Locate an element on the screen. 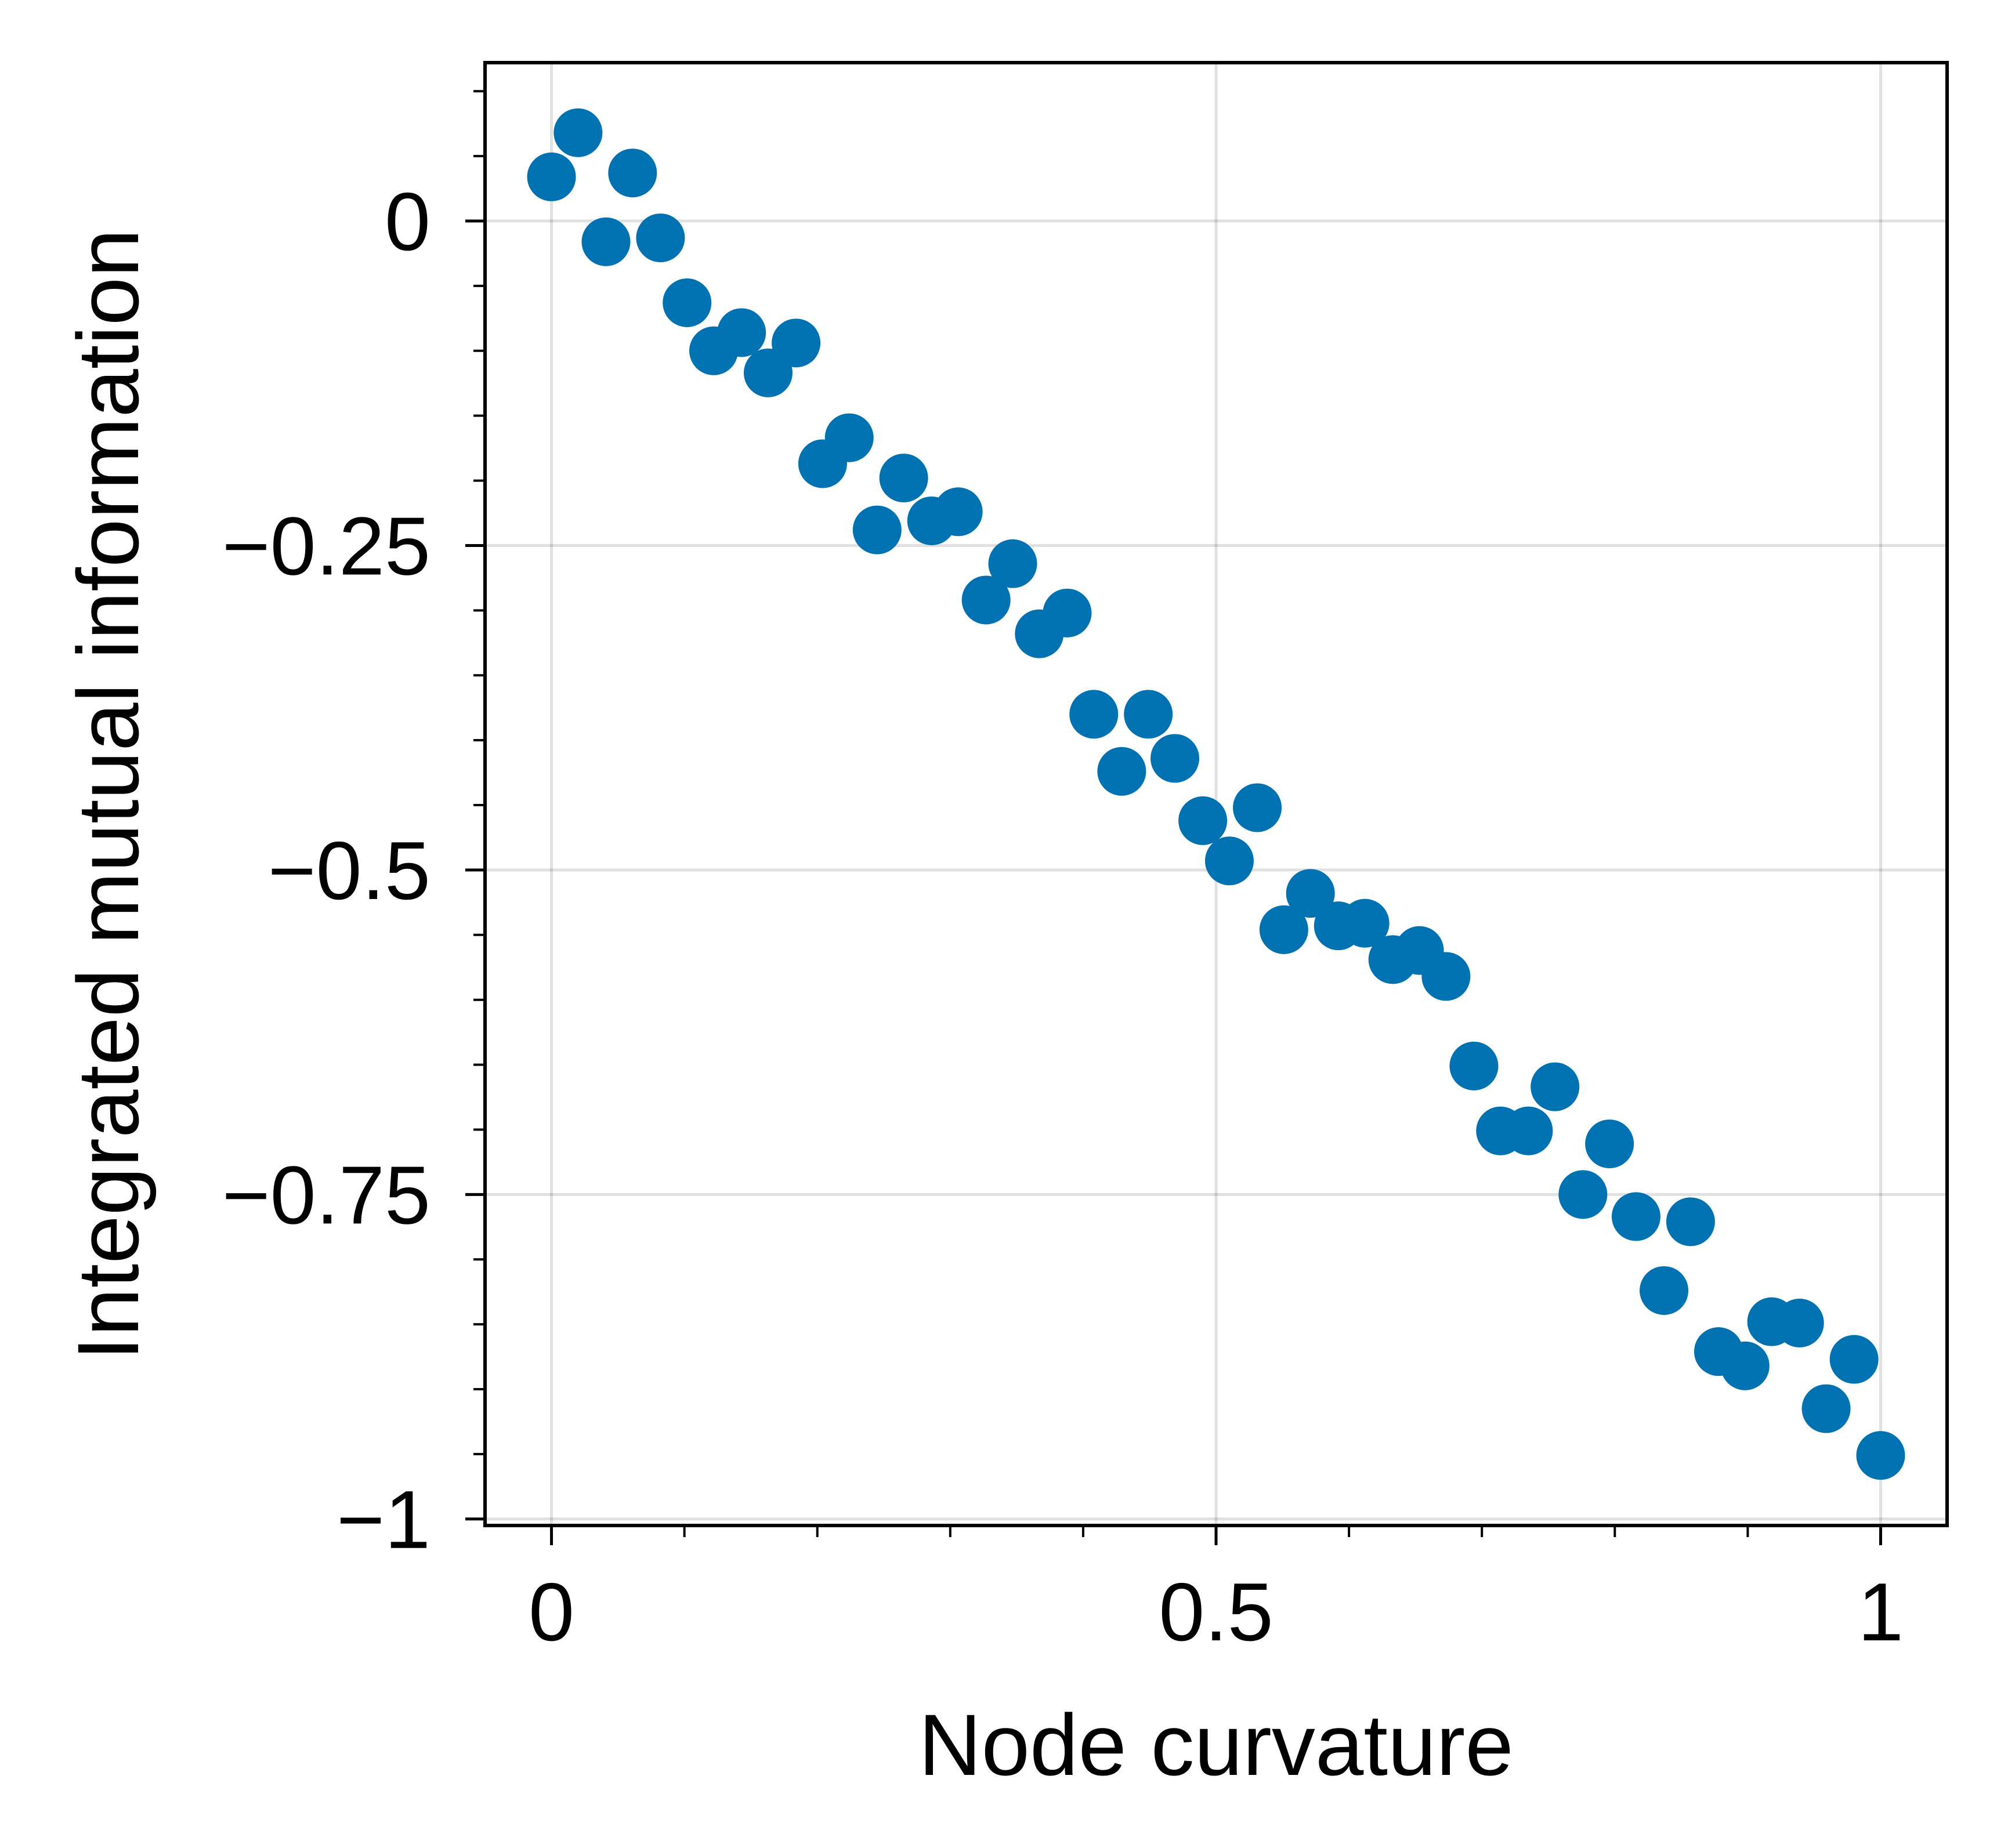 The width and height of the screenshot is (1997, 1848). x-tick-label: 0 is located at coordinates (551, 1612).